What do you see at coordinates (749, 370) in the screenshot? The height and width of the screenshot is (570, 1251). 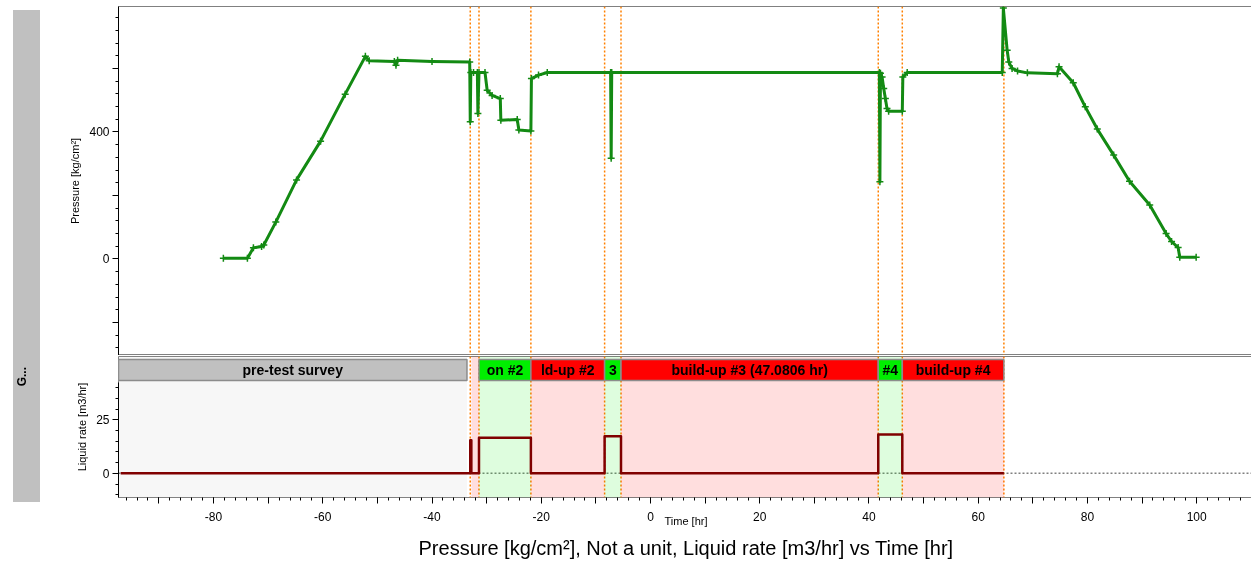 I see `band-label: build-up #3 (47.0806 hr)` at bounding box center [749, 370].